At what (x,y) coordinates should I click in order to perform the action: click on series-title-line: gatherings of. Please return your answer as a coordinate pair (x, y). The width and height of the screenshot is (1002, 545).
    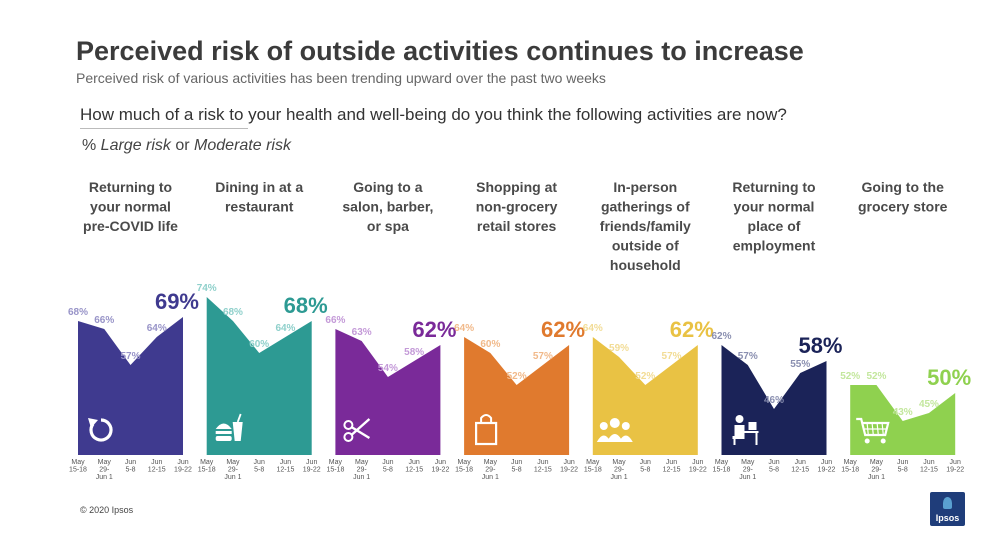
    Looking at the image, I should click on (645, 207).